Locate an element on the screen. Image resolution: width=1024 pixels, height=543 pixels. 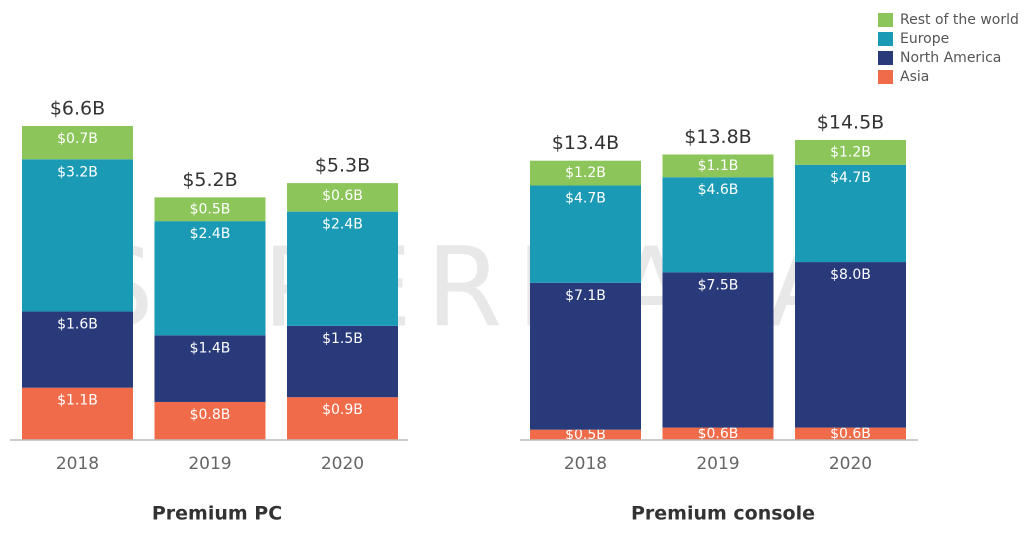
total-label: $6.6B is located at coordinates (77, 109).